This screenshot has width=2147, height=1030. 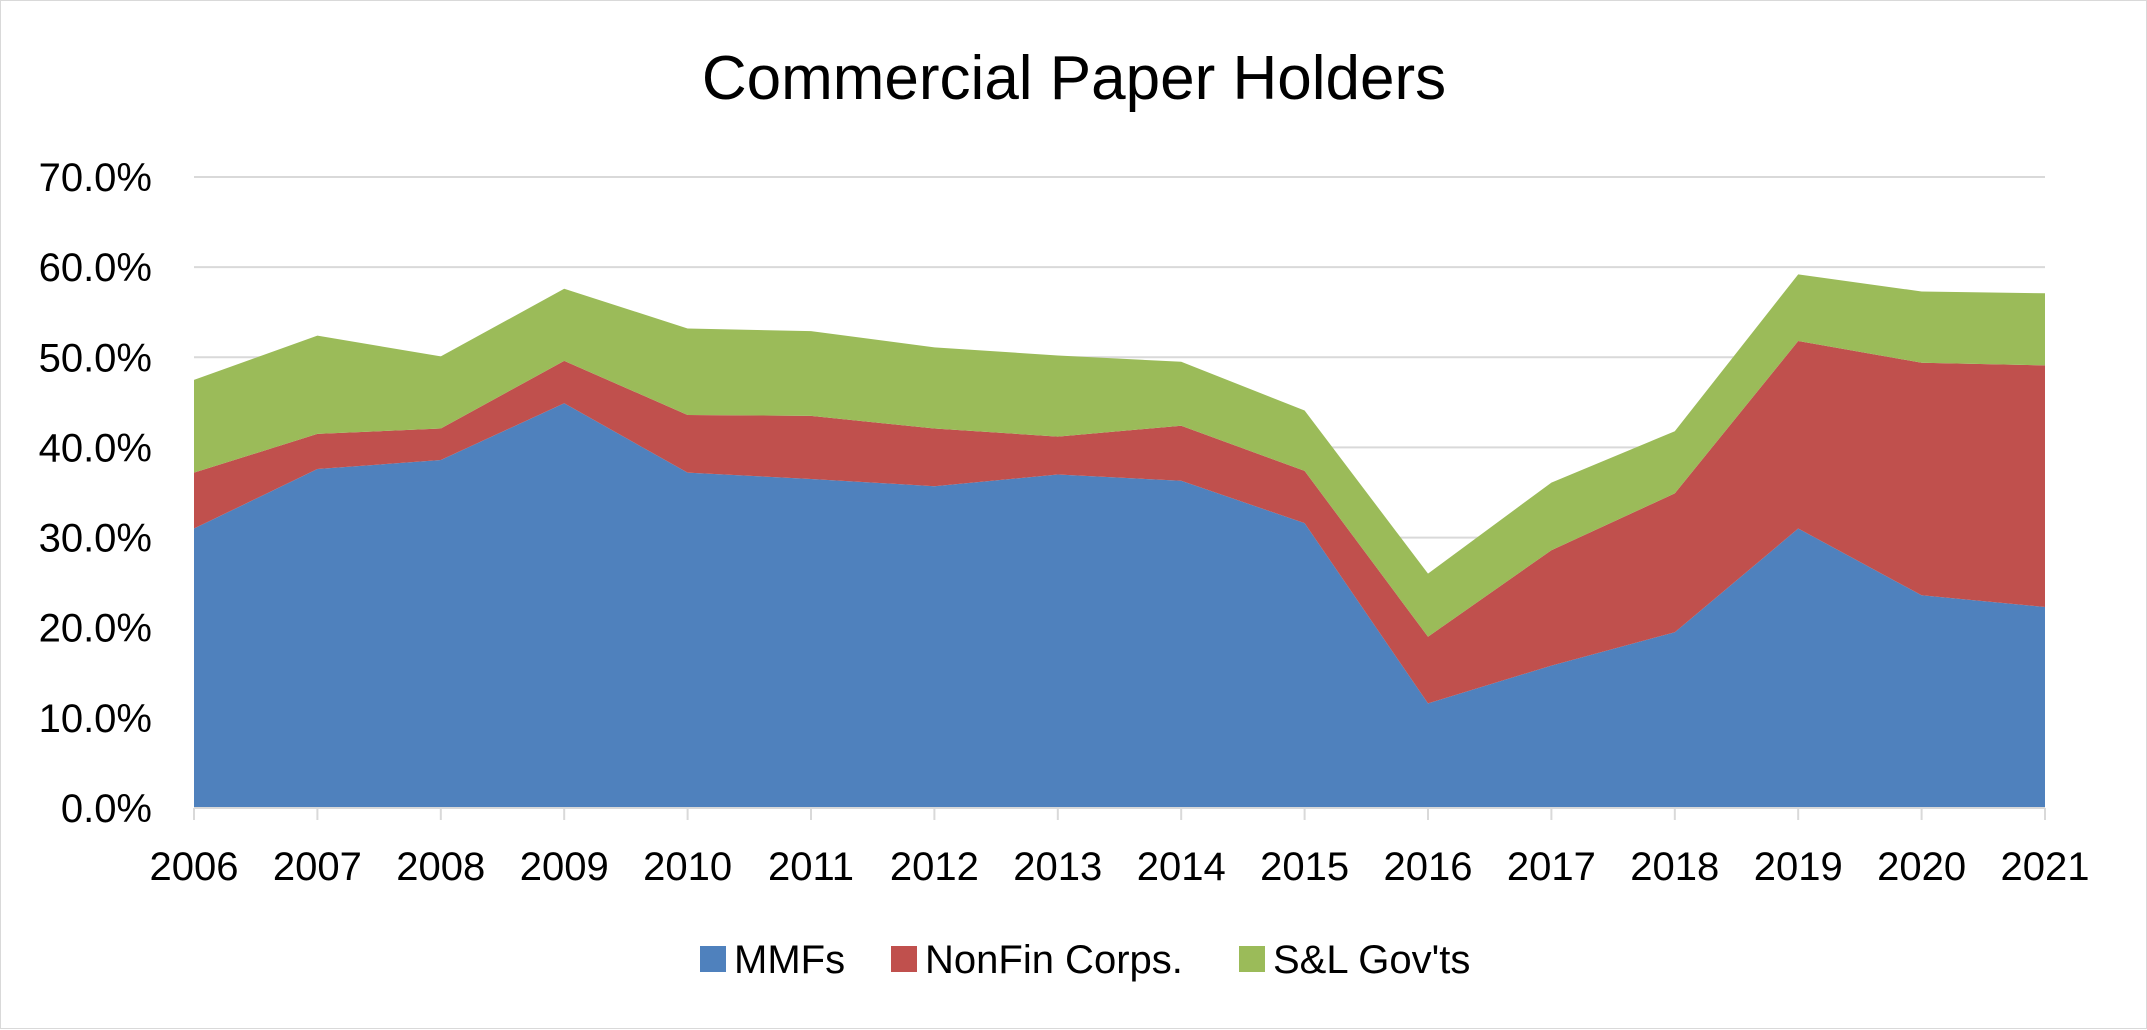 I want to click on x-tick-label: 2013, so click(x=1057, y=867).